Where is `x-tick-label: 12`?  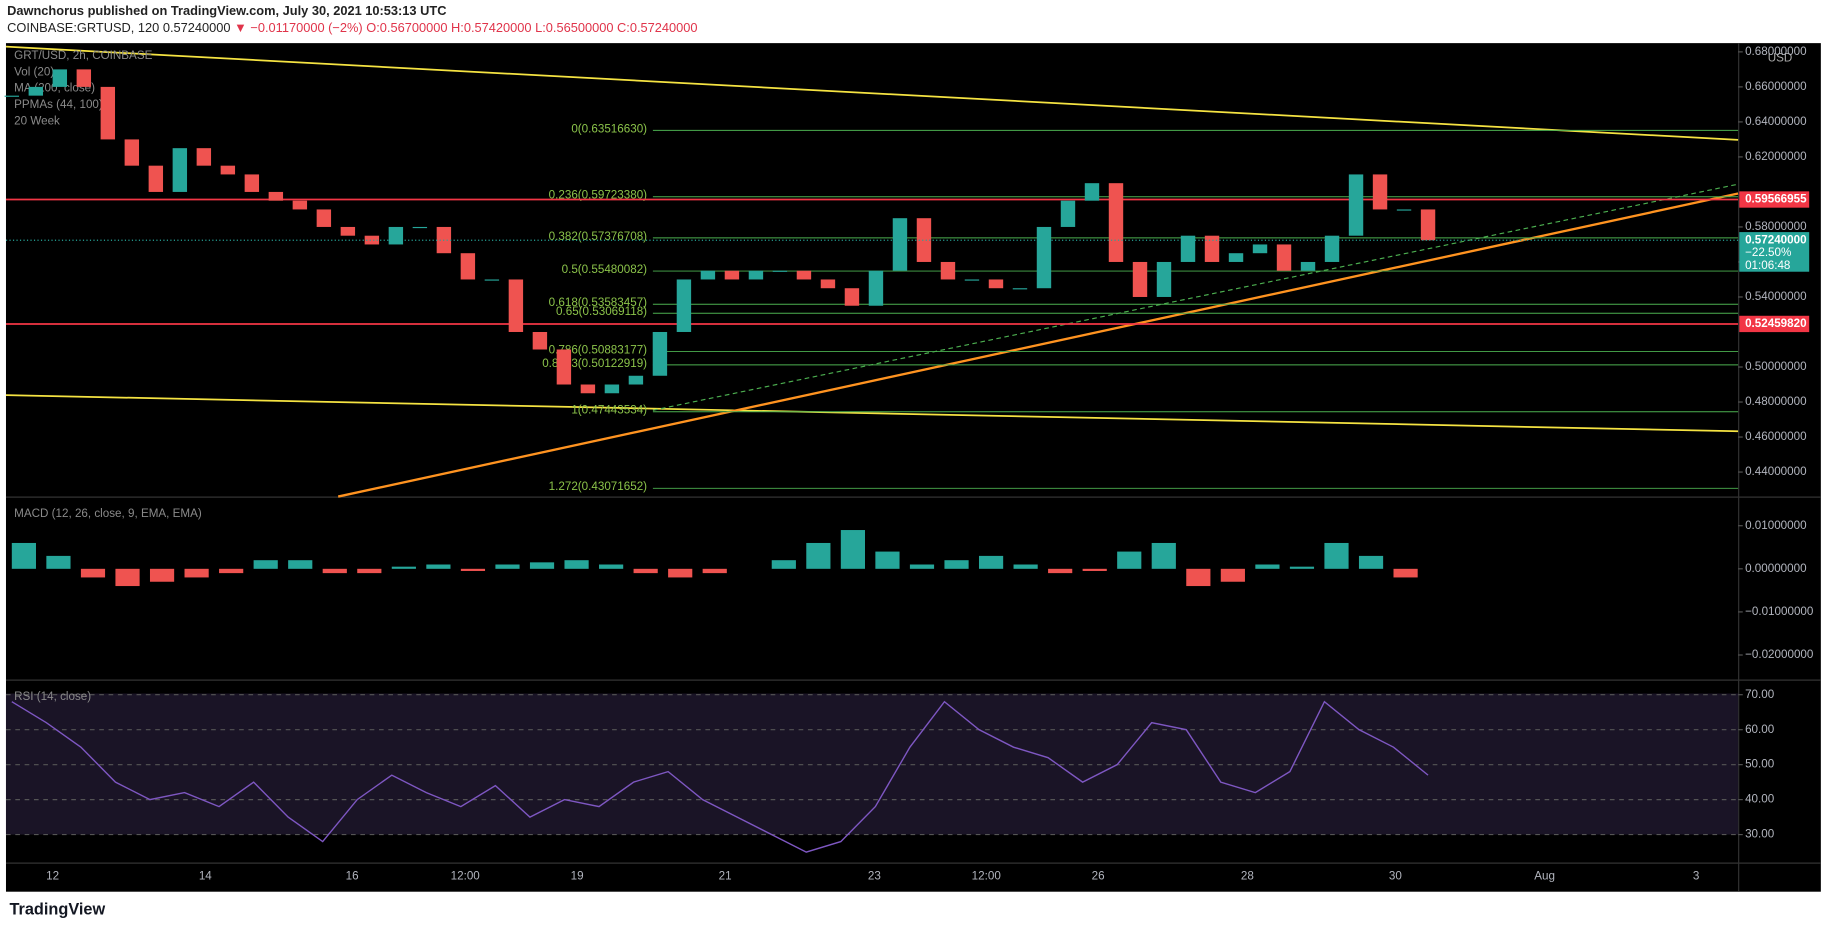 x-tick-label: 12 is located at coordinates (52, 876).